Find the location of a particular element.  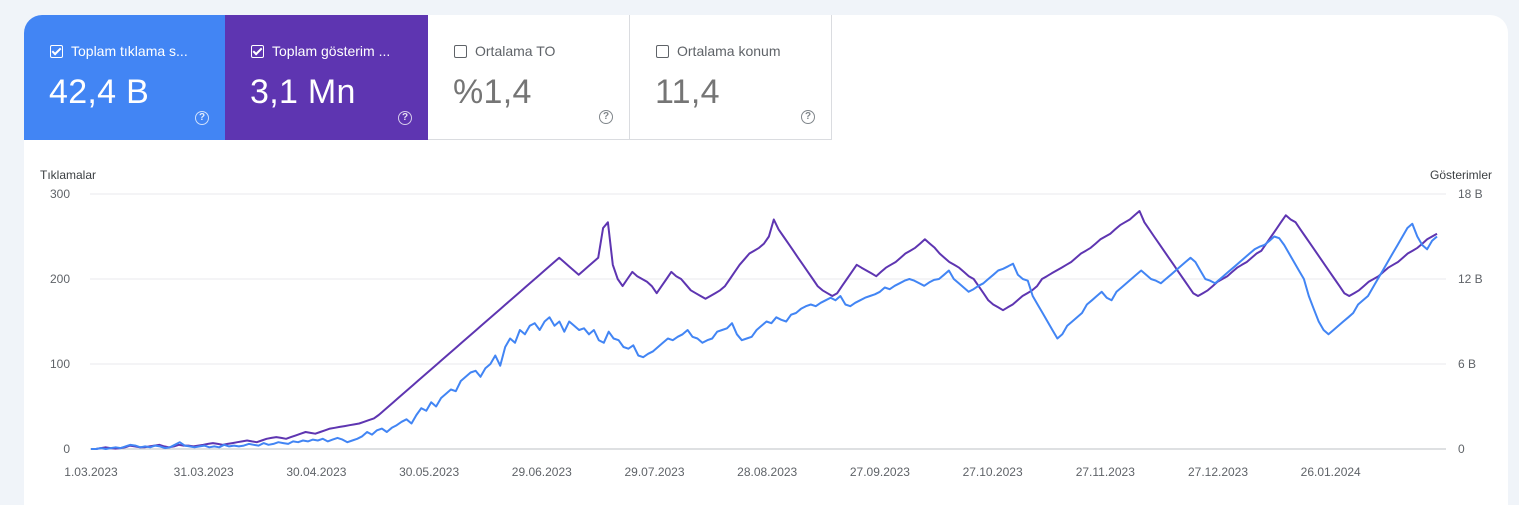

tile-value: 42,4 B is located at coordinates (99, 92).